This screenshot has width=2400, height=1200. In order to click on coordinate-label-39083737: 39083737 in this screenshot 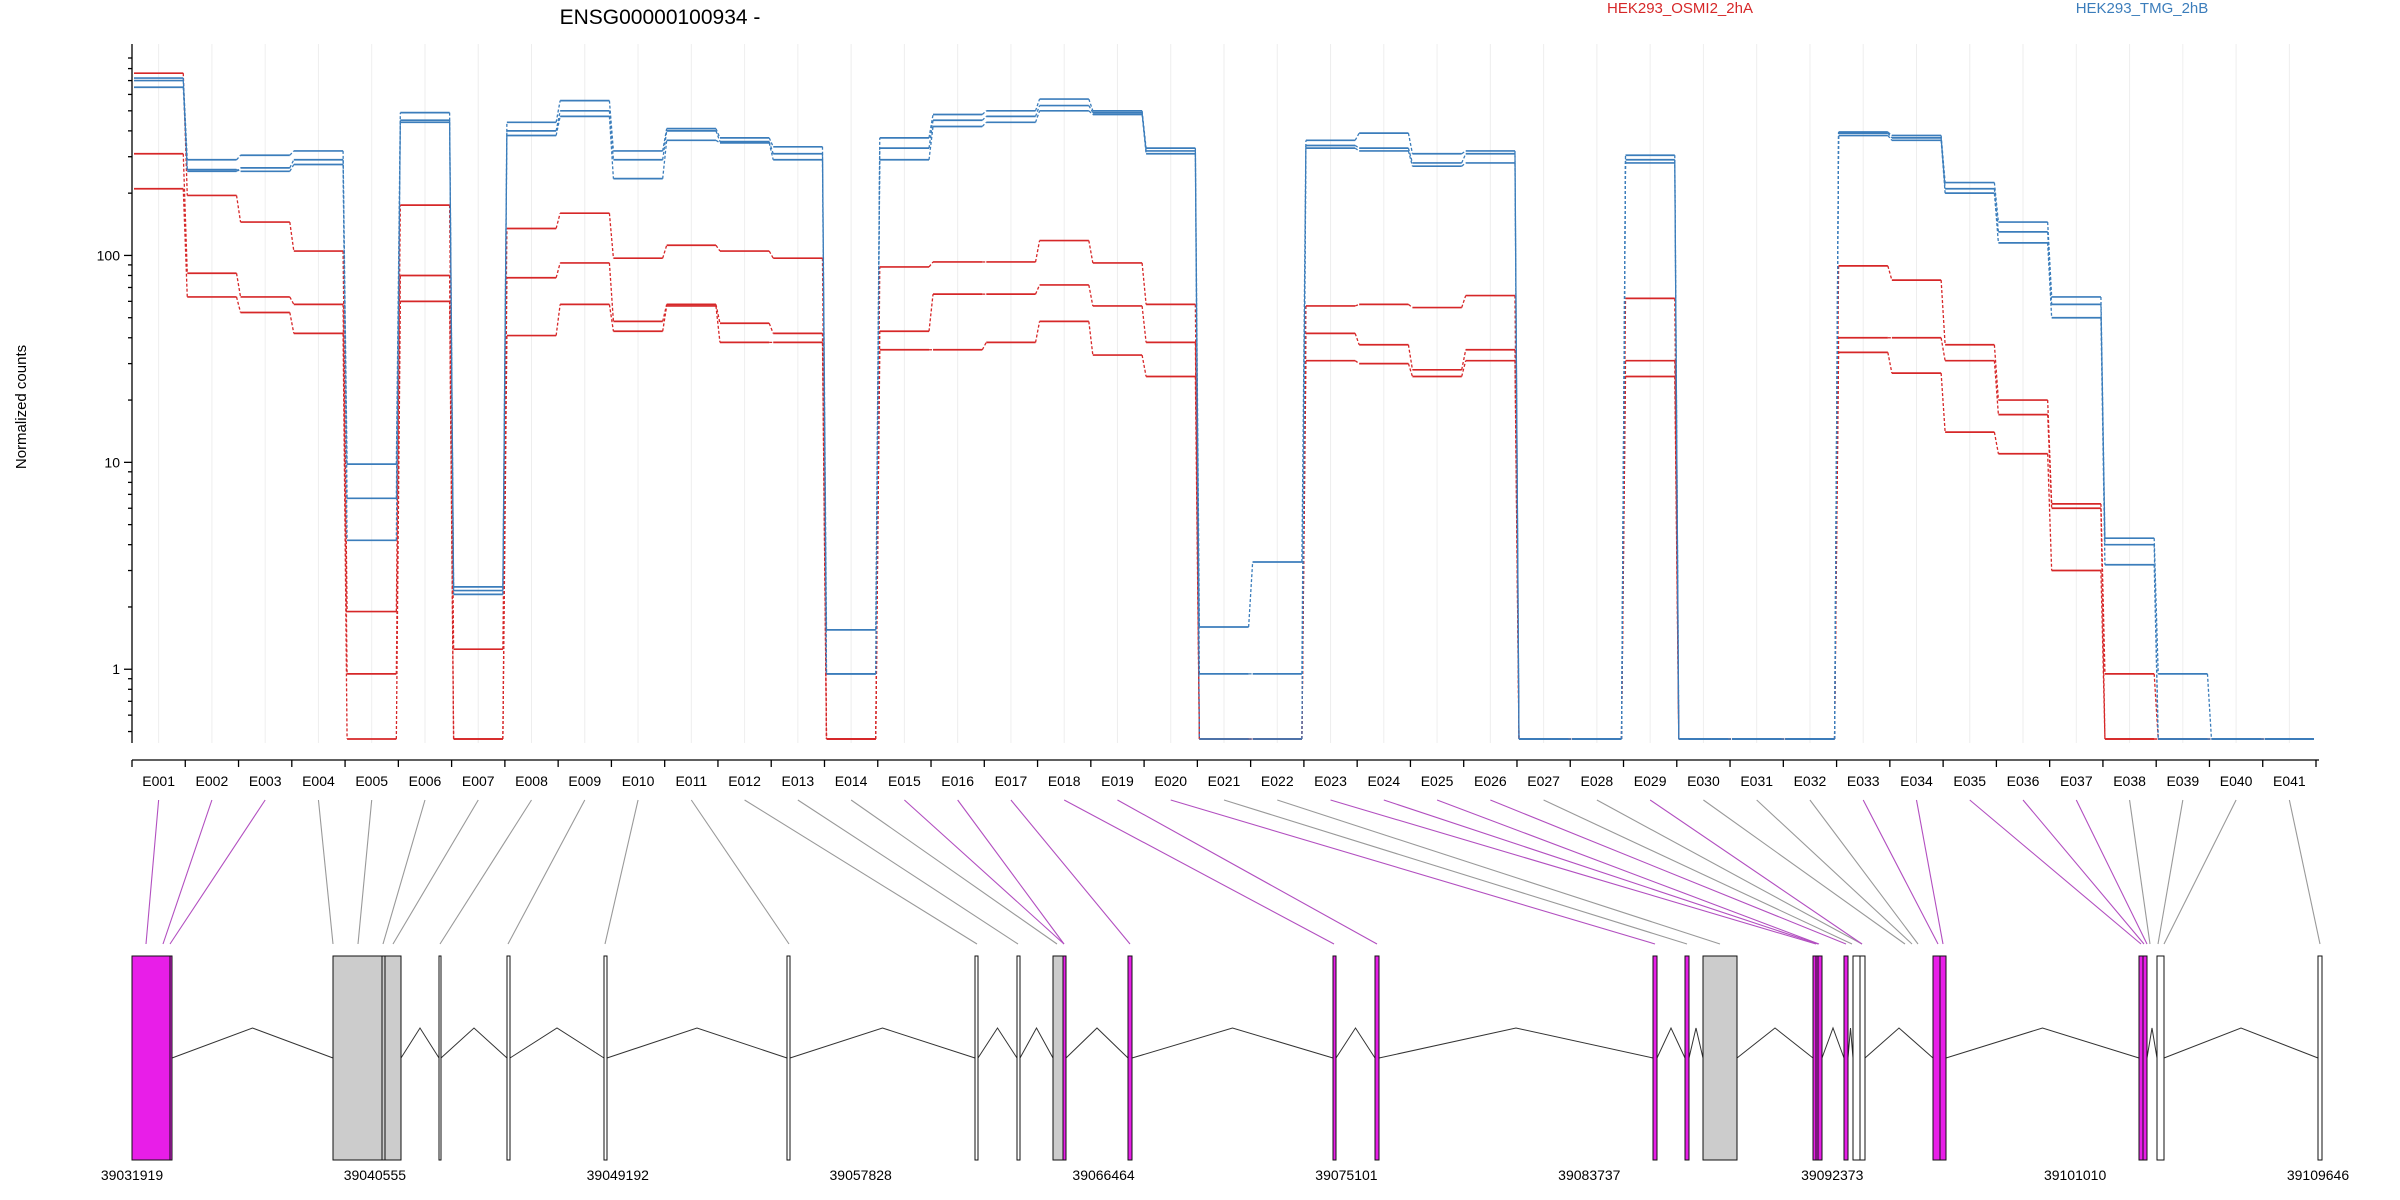, I will do `click(1589, 1175)`.